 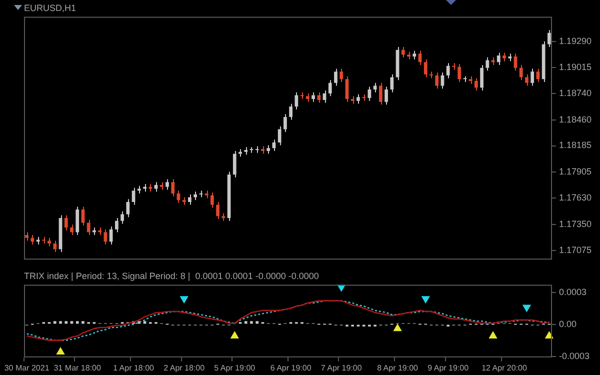 What do you see at coordinates (575, 67) in the screenshot?
I see `y-tick-label: 1.19015` at bounding box center [575, 67].